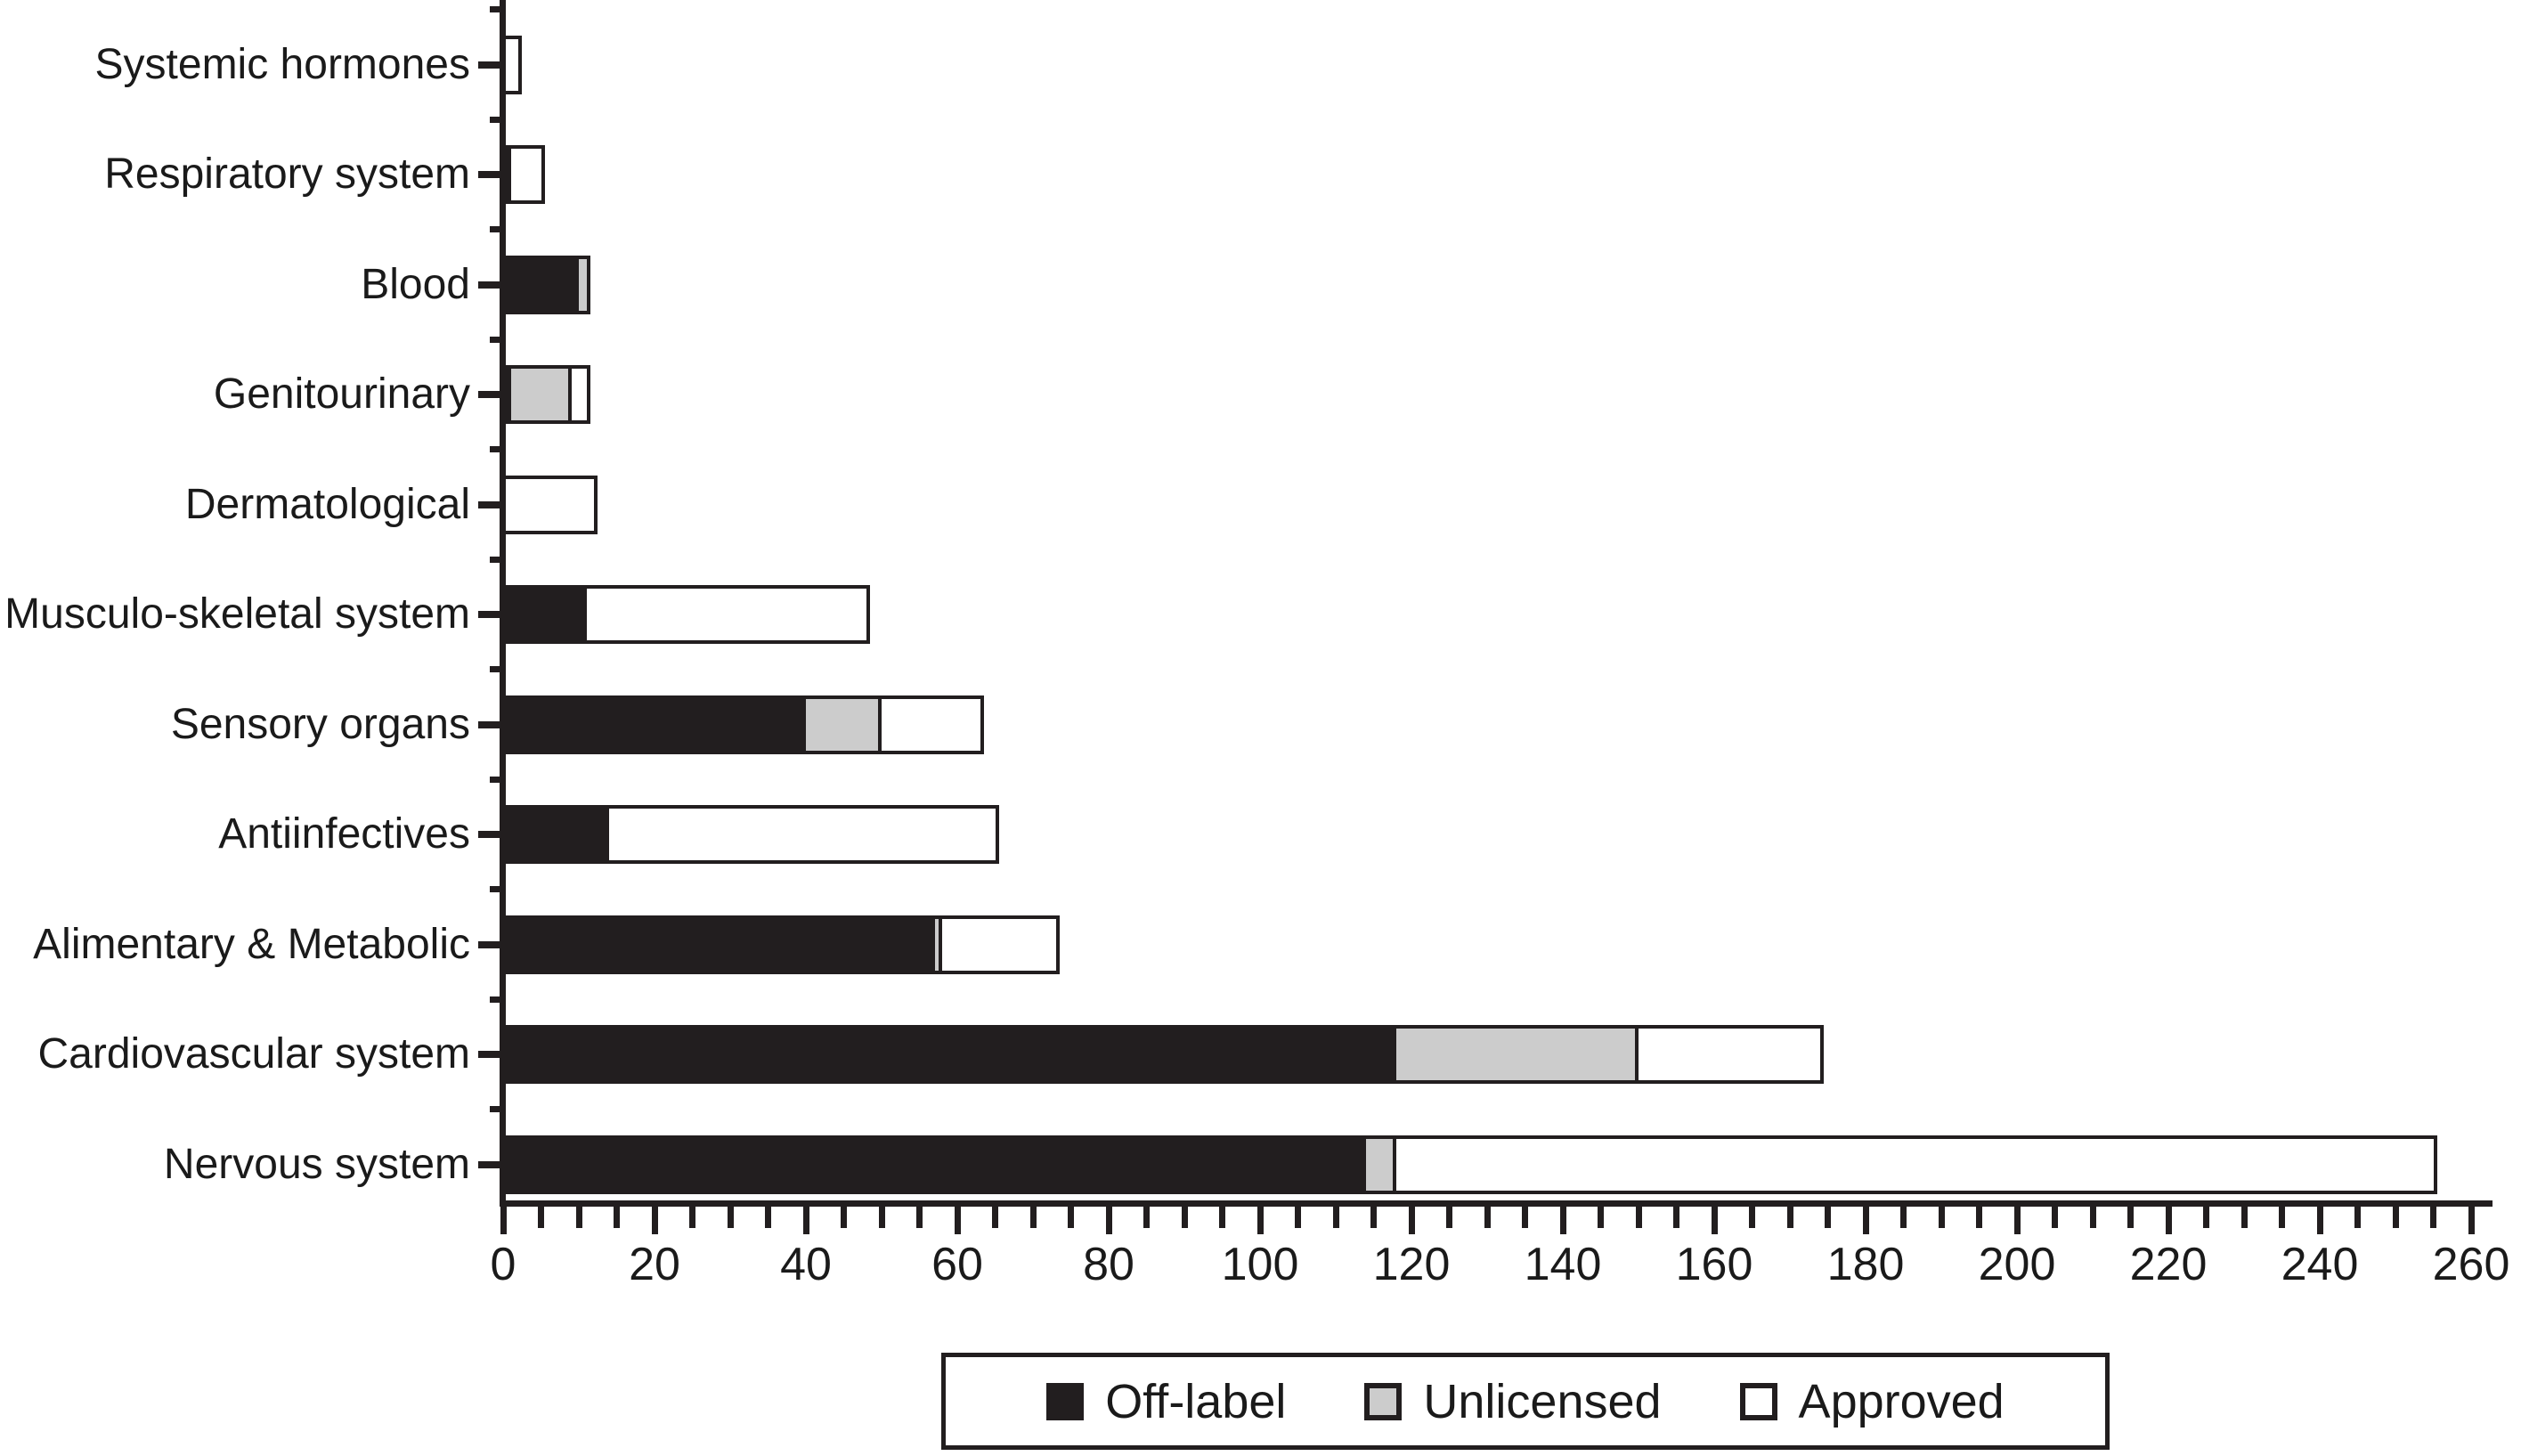 Image resolution: width=2521 pixels, height=1456 pixels. I want to click on category-label-sensory-organs: Sensory organs, so click(320, 724).